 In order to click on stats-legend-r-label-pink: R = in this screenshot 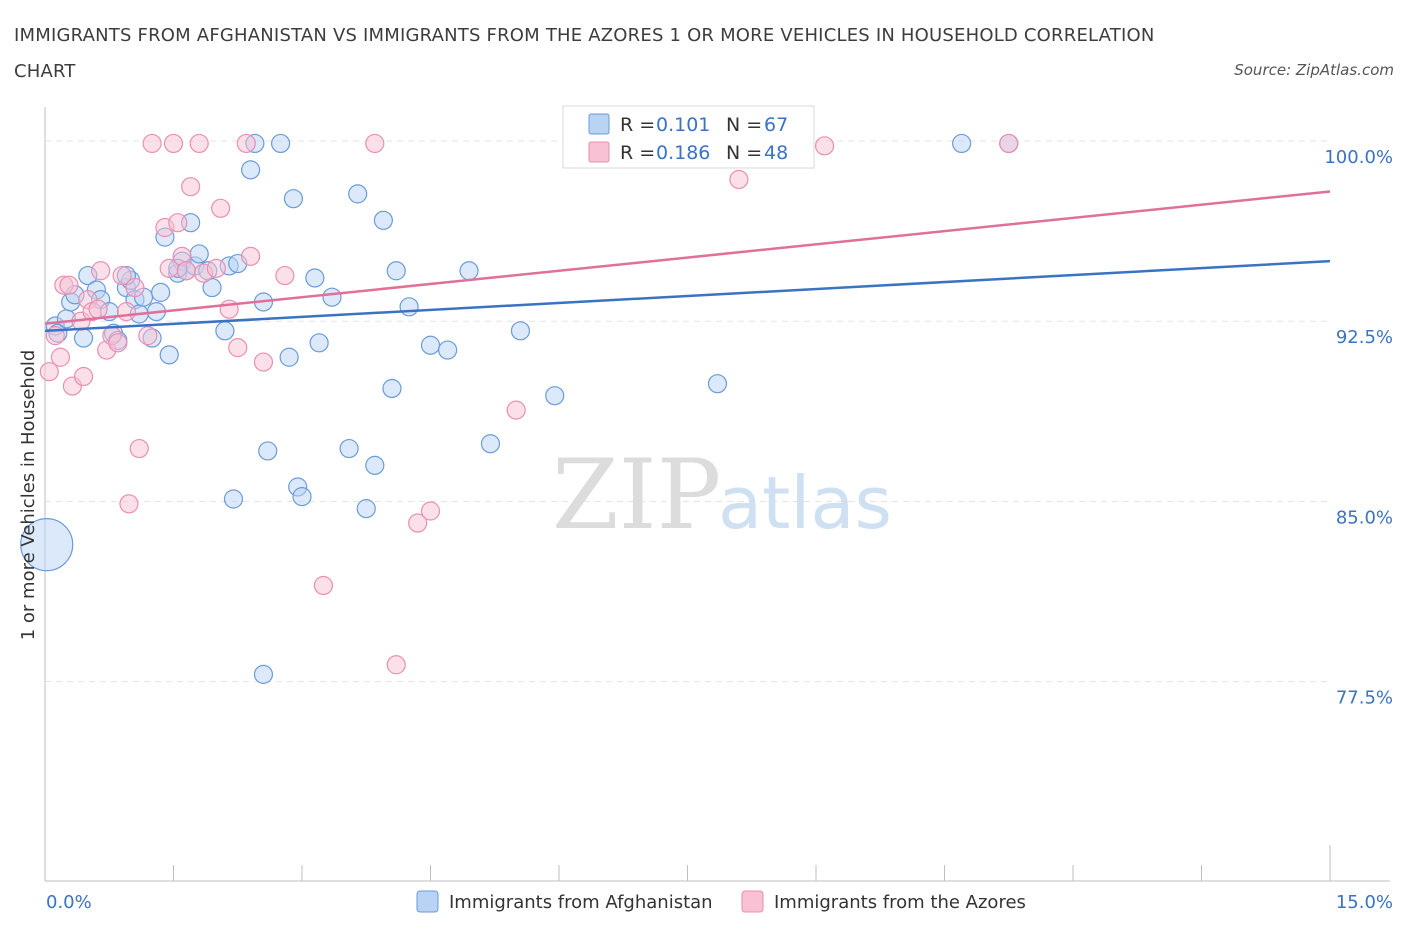, I will do `click(637, 153)`.